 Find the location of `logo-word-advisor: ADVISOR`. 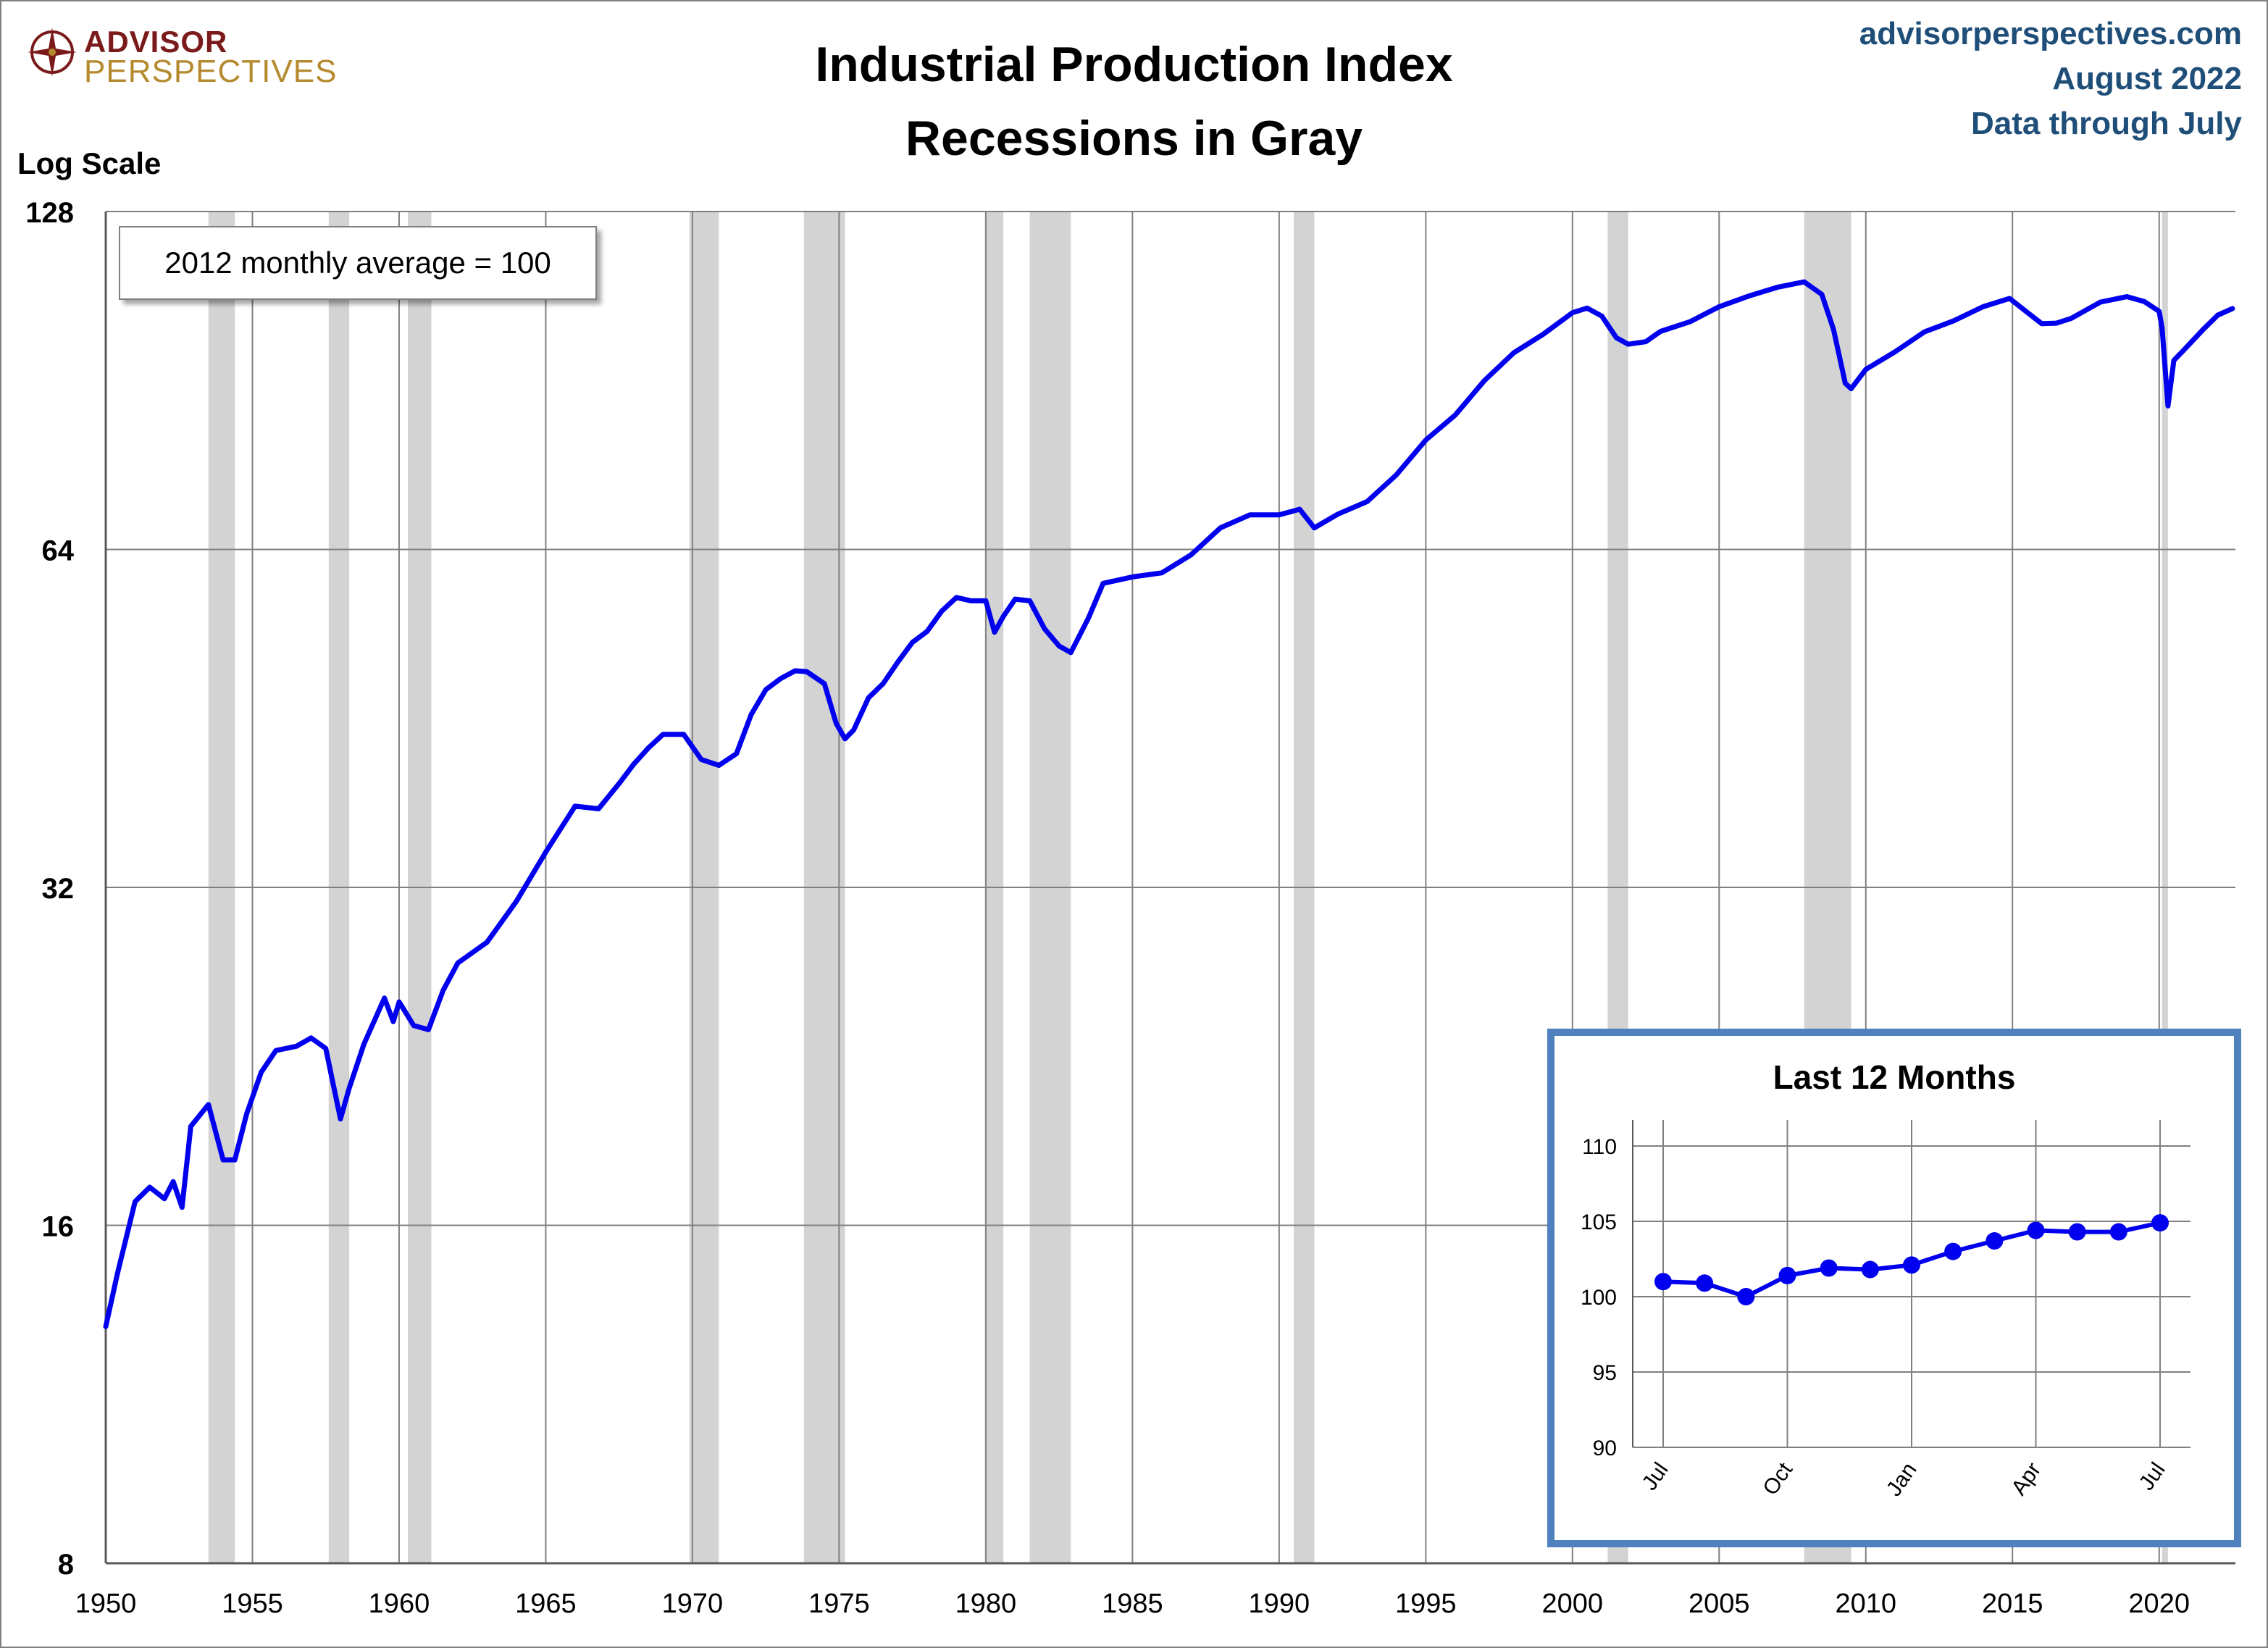

logo-word-advisor: ADVISOR is located at coordinates (156, 42).